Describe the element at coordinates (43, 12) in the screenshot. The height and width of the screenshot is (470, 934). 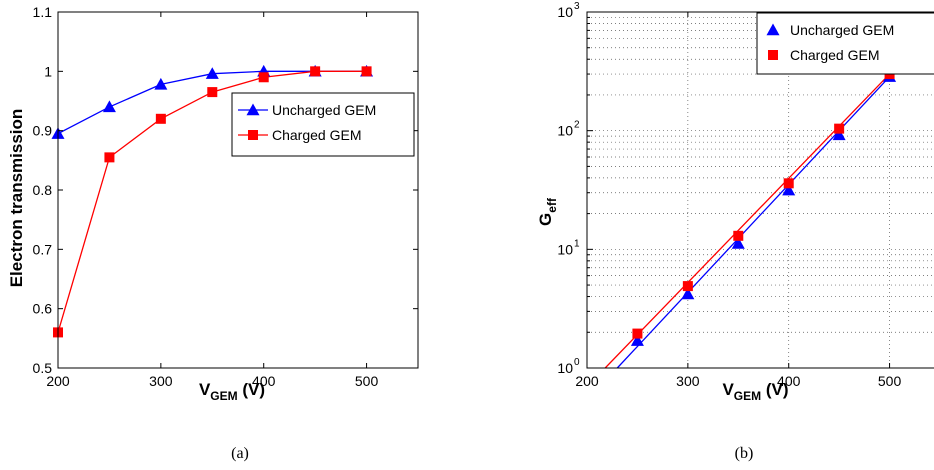
I see `y-tick-label: 1.1` at that location.